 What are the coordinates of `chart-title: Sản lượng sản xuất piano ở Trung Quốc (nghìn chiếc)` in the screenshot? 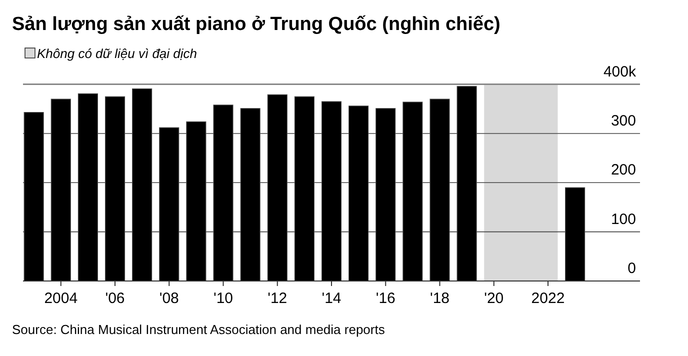 It's located at (256, 24).